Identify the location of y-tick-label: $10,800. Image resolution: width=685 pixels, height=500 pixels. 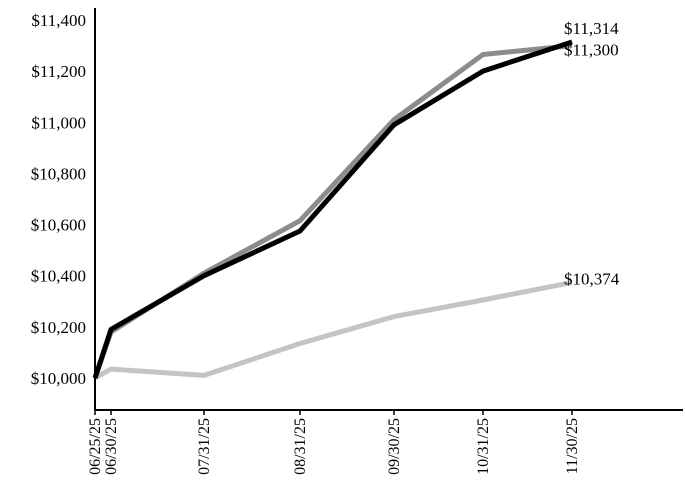
(58, 173).